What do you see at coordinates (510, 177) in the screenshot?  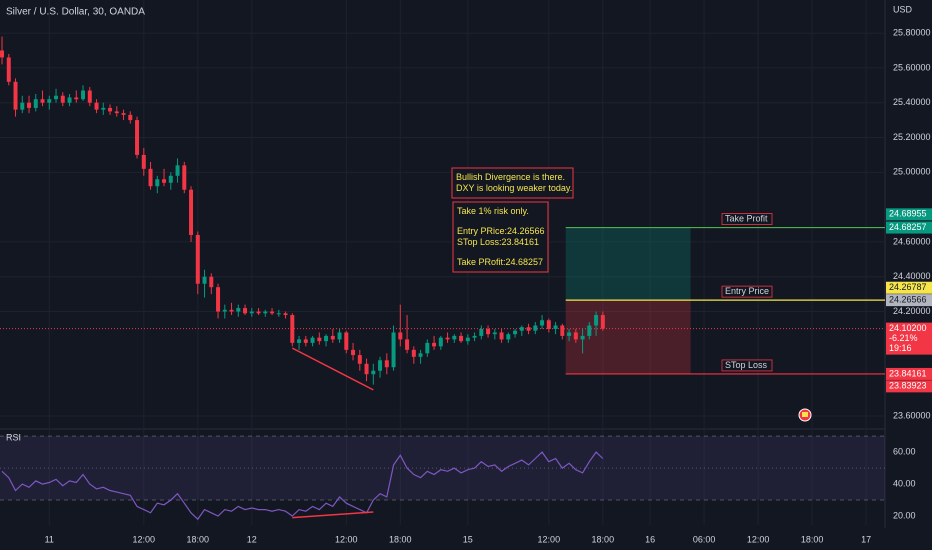 I see `note-text: Bullish Divergence is there.` at bounding box center [510, 177].